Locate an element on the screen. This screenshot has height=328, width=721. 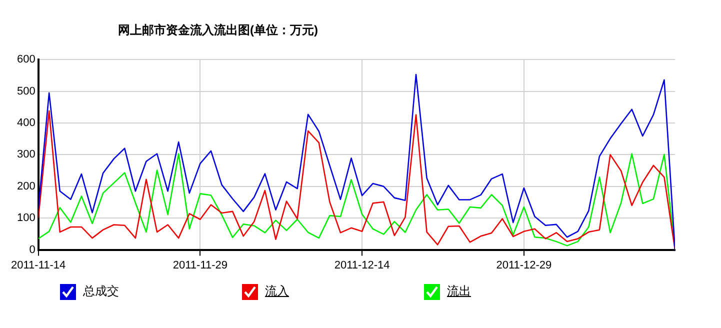
y-tick-label: 100 is located at coordinates (26, 218).